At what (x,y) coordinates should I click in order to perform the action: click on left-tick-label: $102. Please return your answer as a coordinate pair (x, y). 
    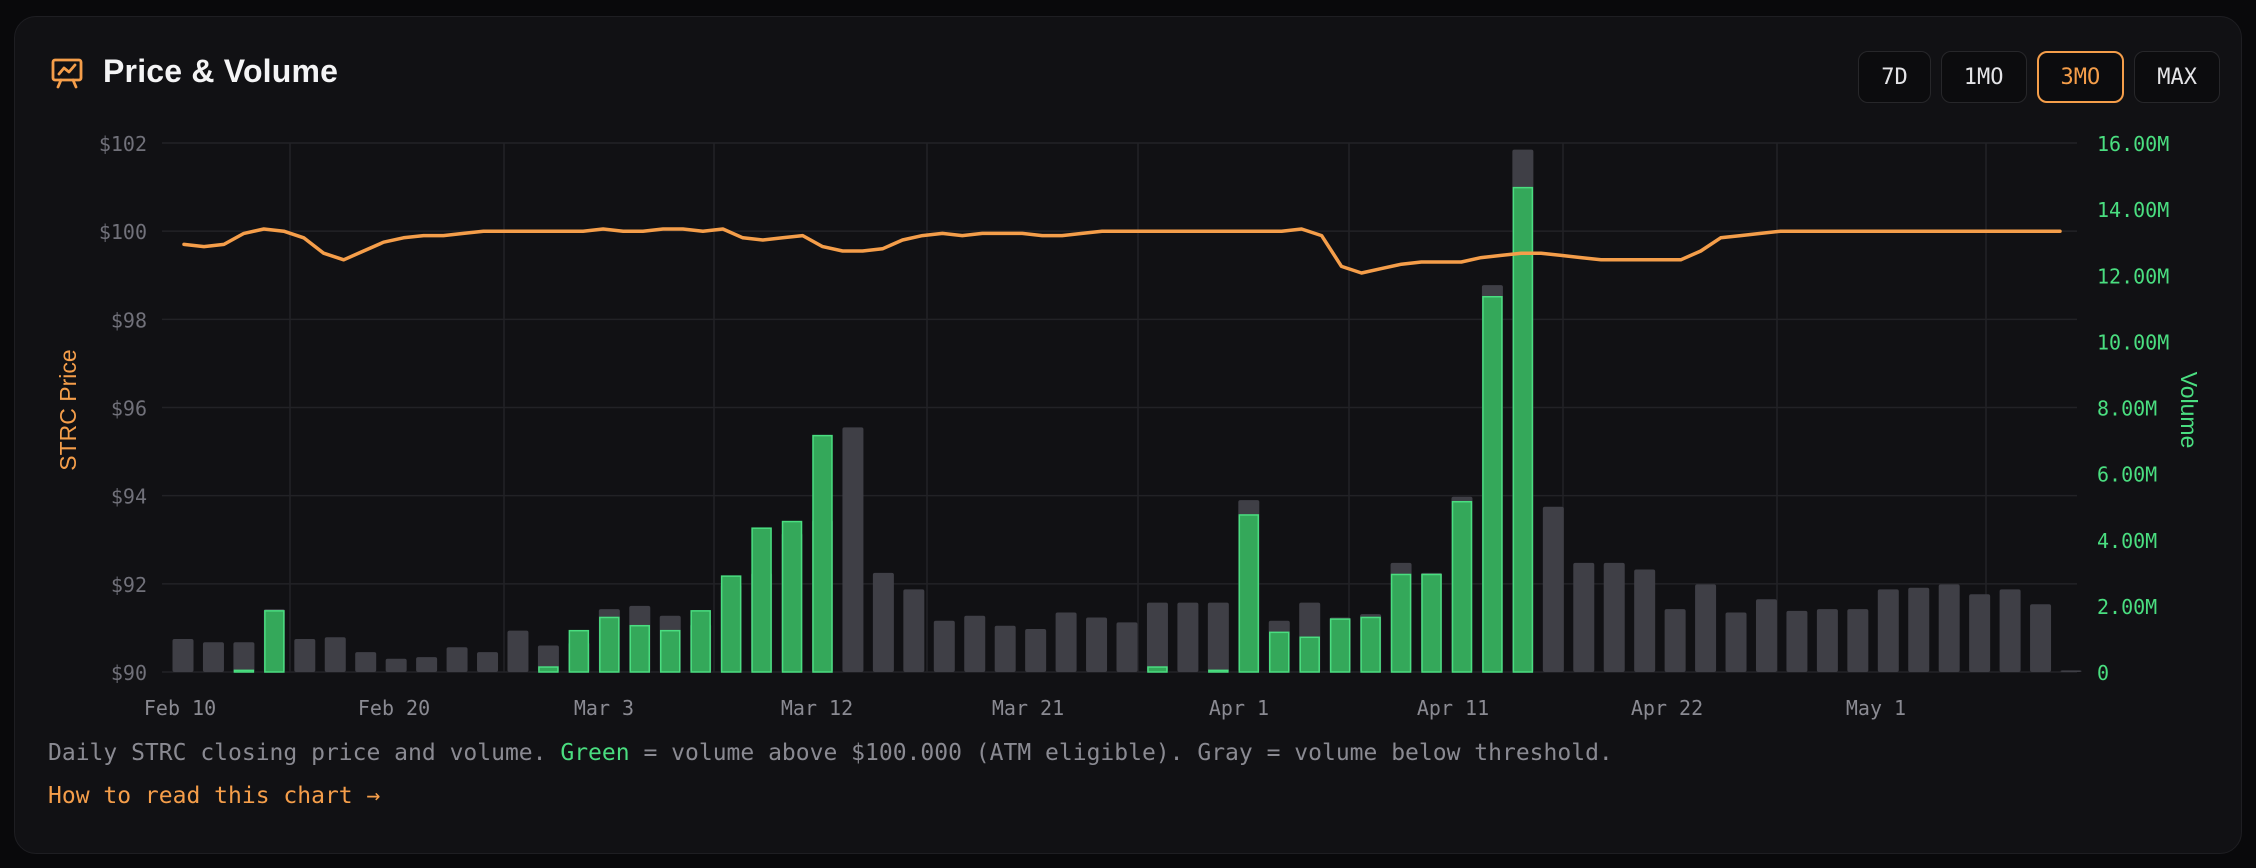
    Looking at the image, I should click on (123, 144).